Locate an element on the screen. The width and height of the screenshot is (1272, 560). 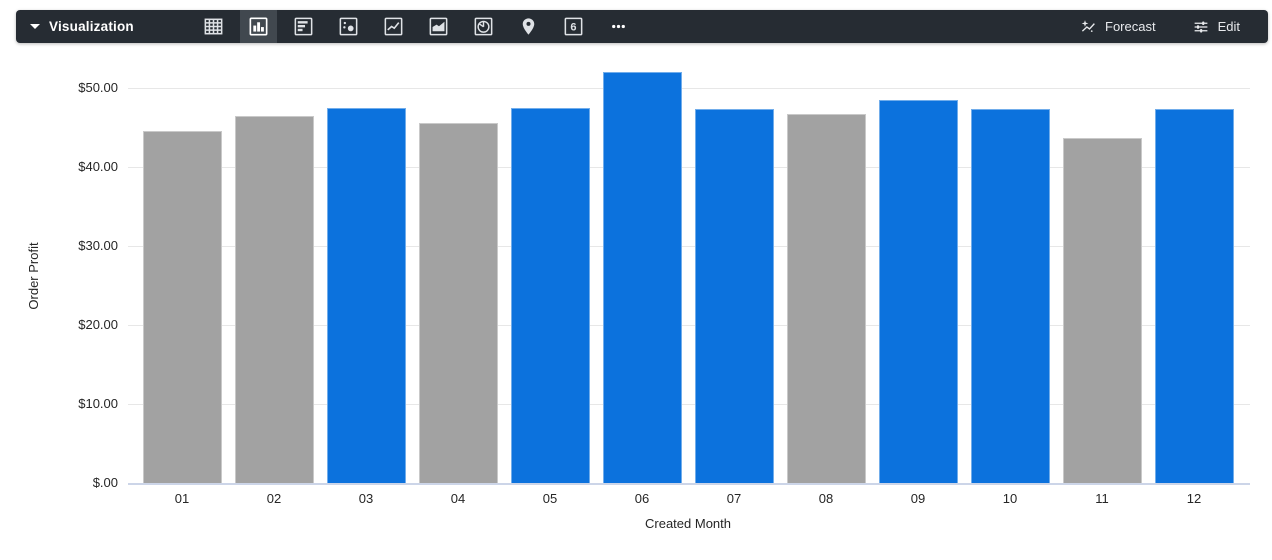
tool-table is located at coordinates (213, 26).